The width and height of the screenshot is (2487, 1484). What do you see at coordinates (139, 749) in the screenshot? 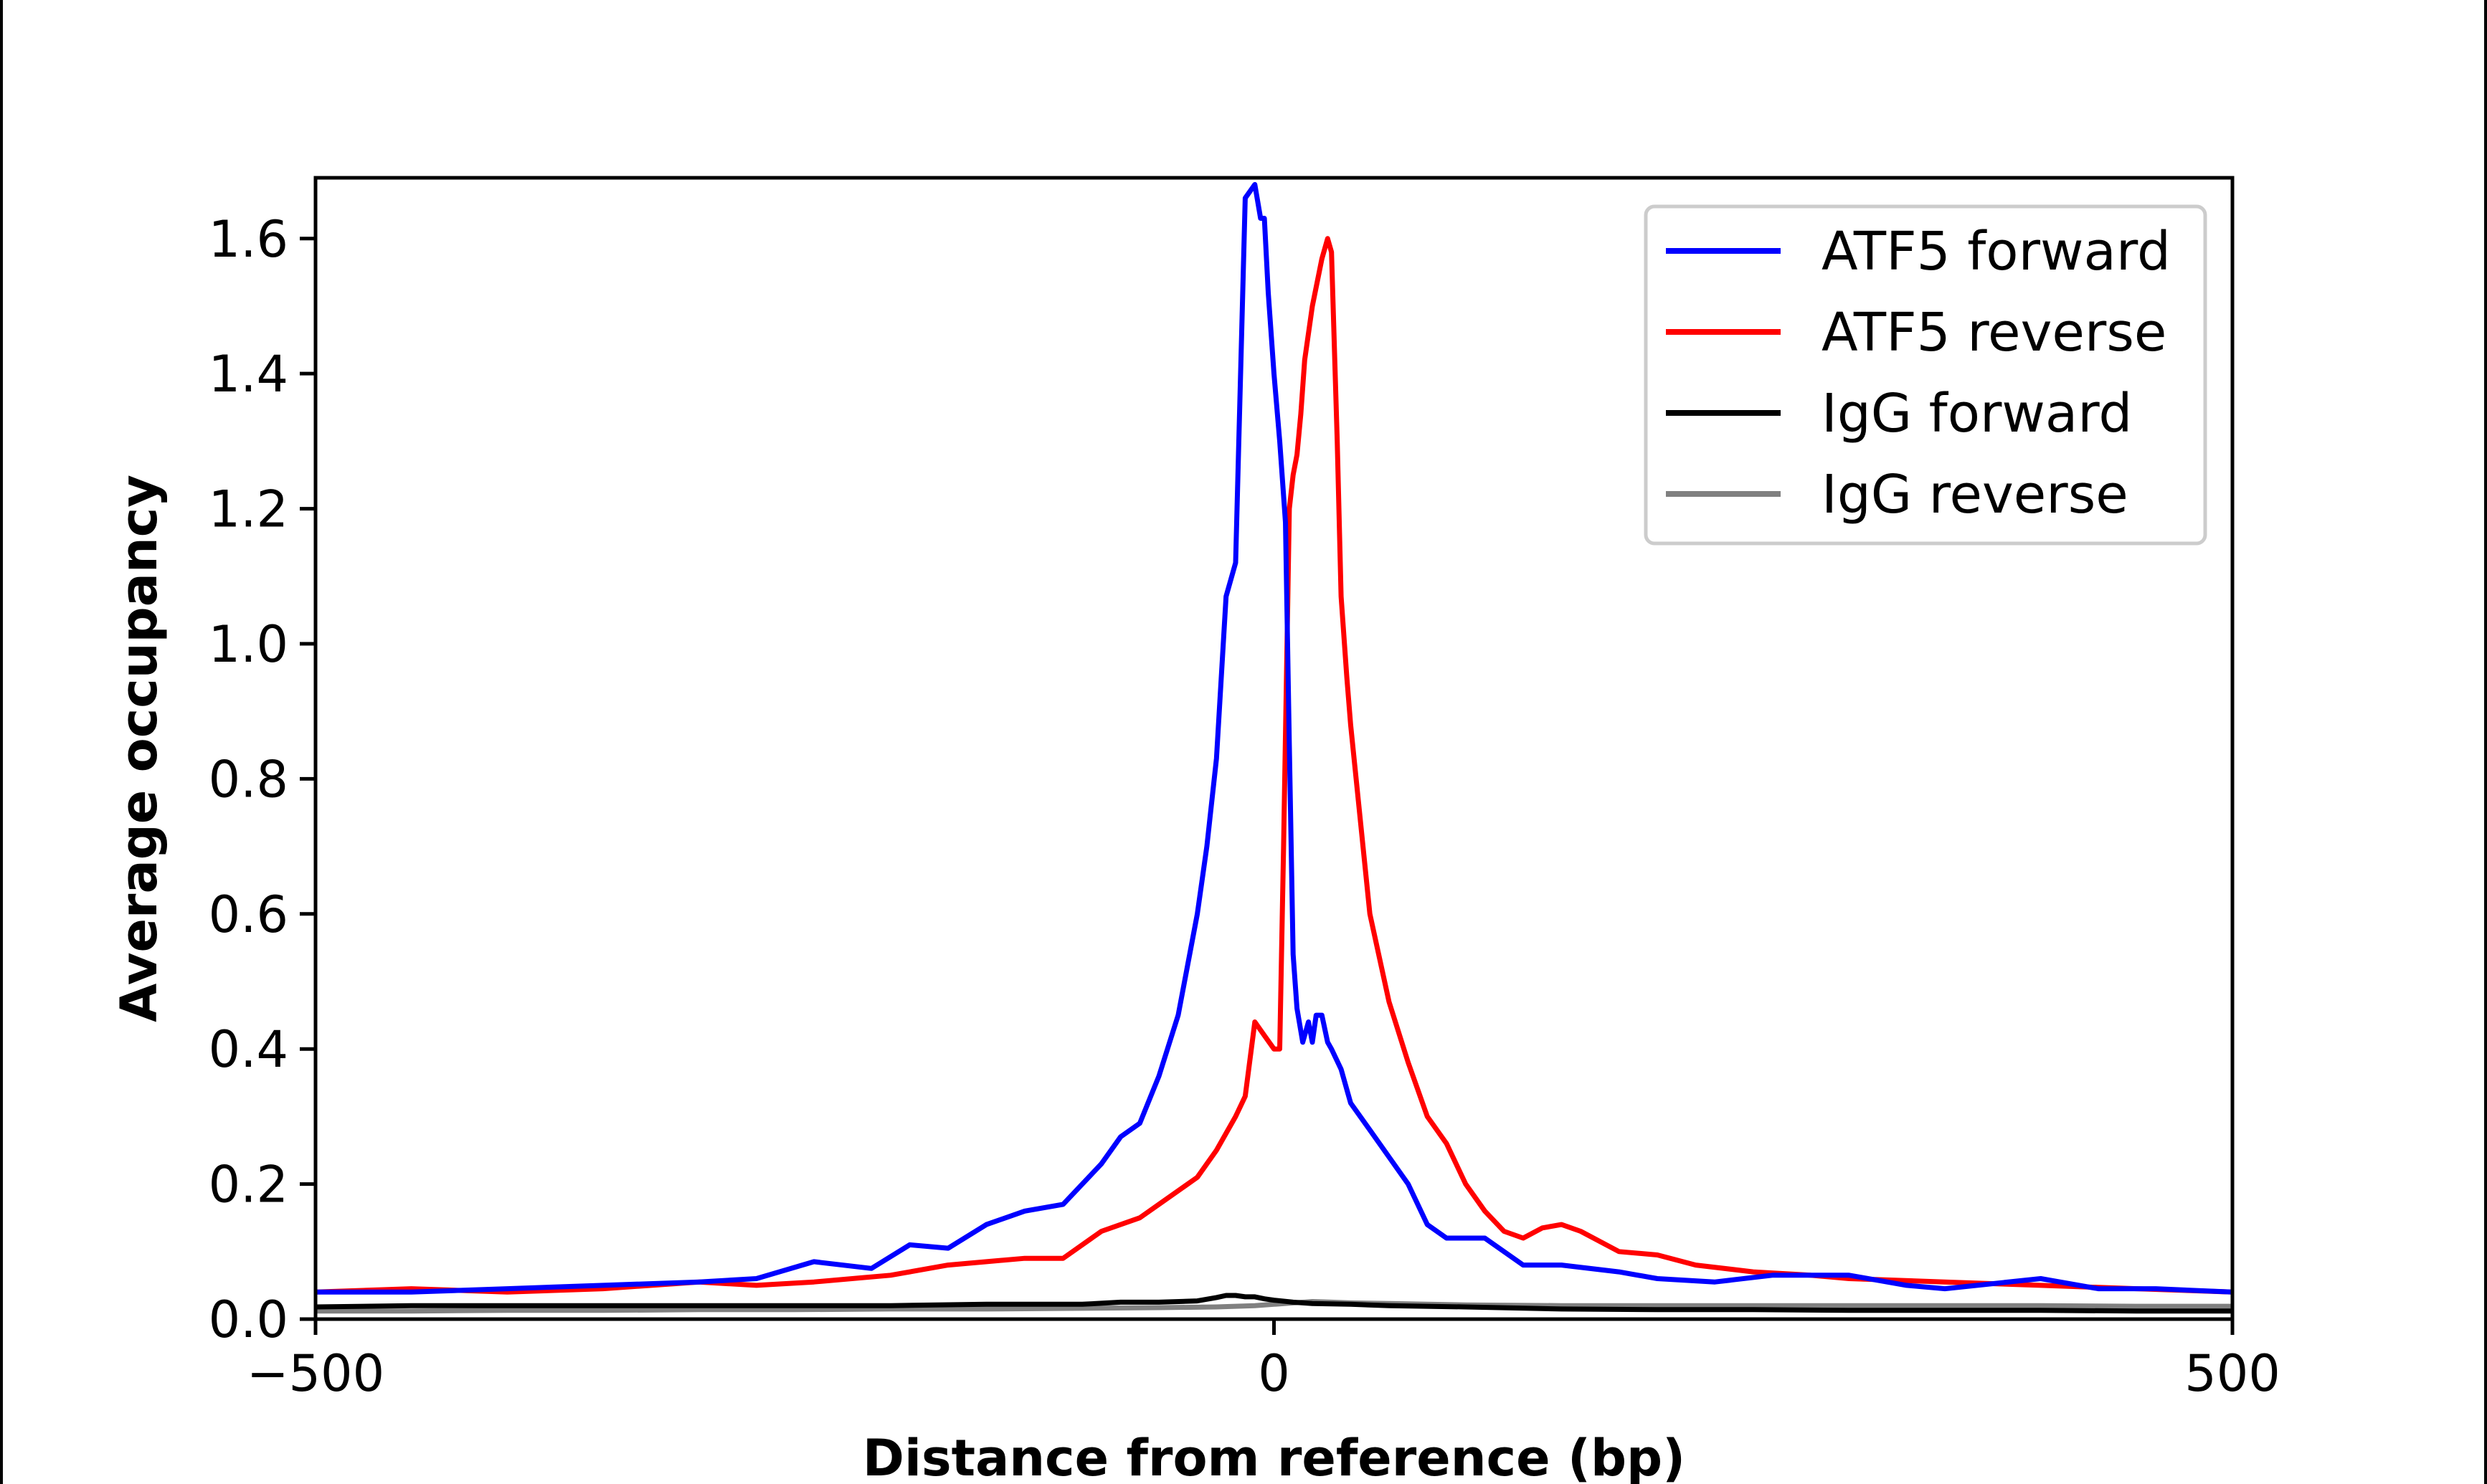
I see `y-axis-title: Average occupancy` at bounding box center [139, 749].